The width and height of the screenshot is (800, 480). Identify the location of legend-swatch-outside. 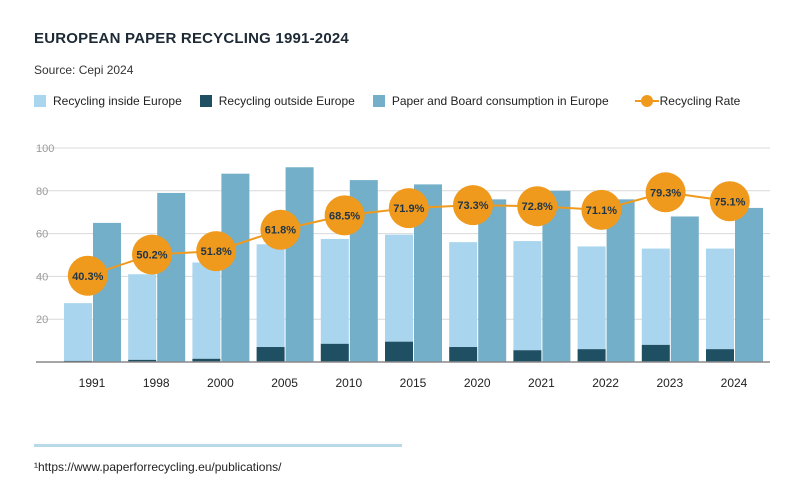
(205, 101).